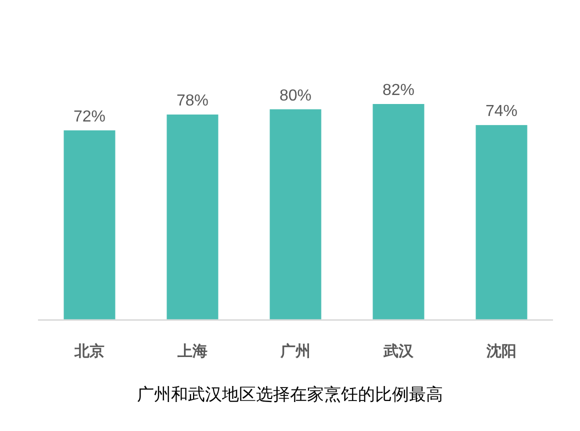 The width and height of the screenshot is (580, 431). What do you see at coordinates (295, 351) in the screenshot?
I see `x-tick-label: 广州` at bounding box center [295, 351].